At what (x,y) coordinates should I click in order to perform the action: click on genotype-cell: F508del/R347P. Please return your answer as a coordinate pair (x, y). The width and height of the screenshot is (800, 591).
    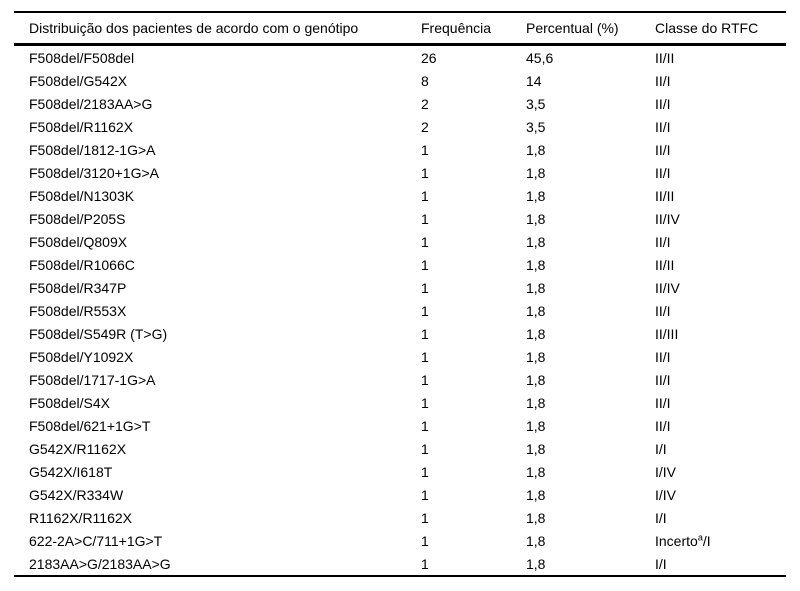
    Looking at the image, I should click on (78, 287).